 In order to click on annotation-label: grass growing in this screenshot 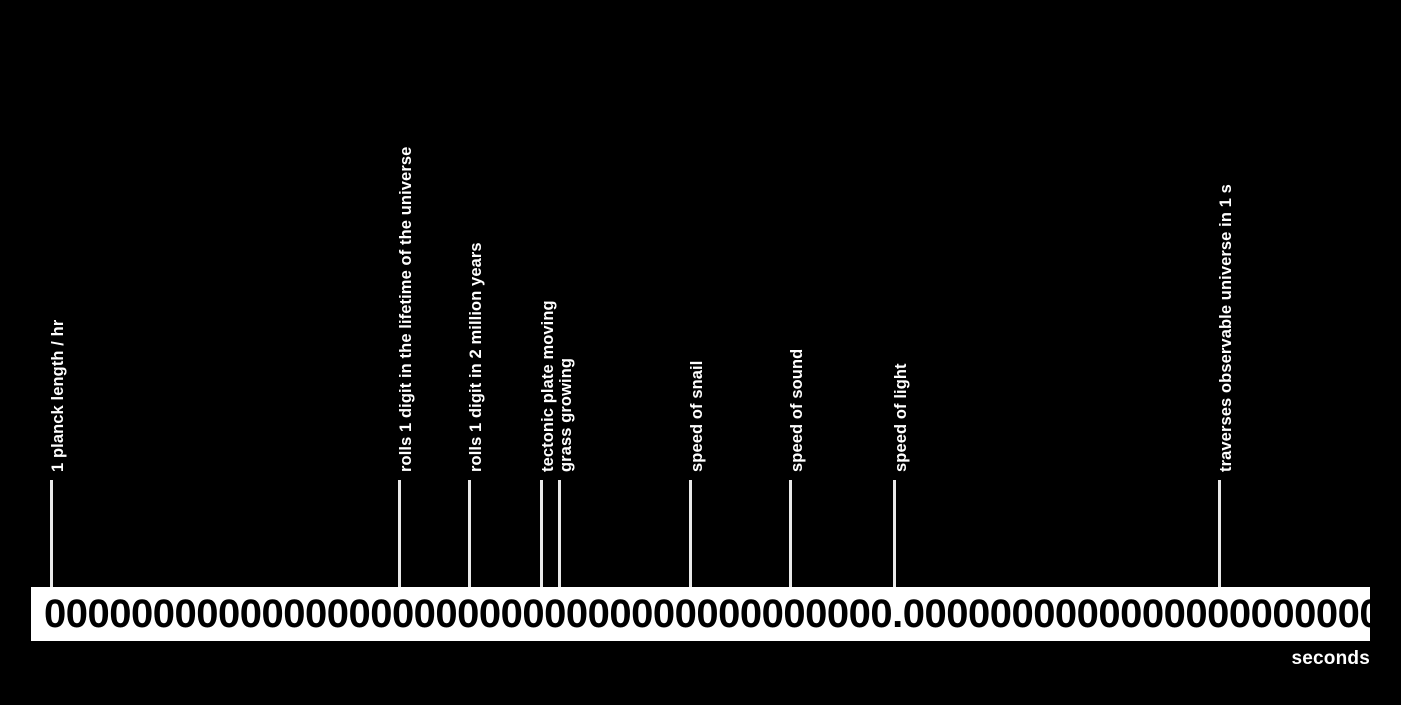, I will do `click(566, 414)`.